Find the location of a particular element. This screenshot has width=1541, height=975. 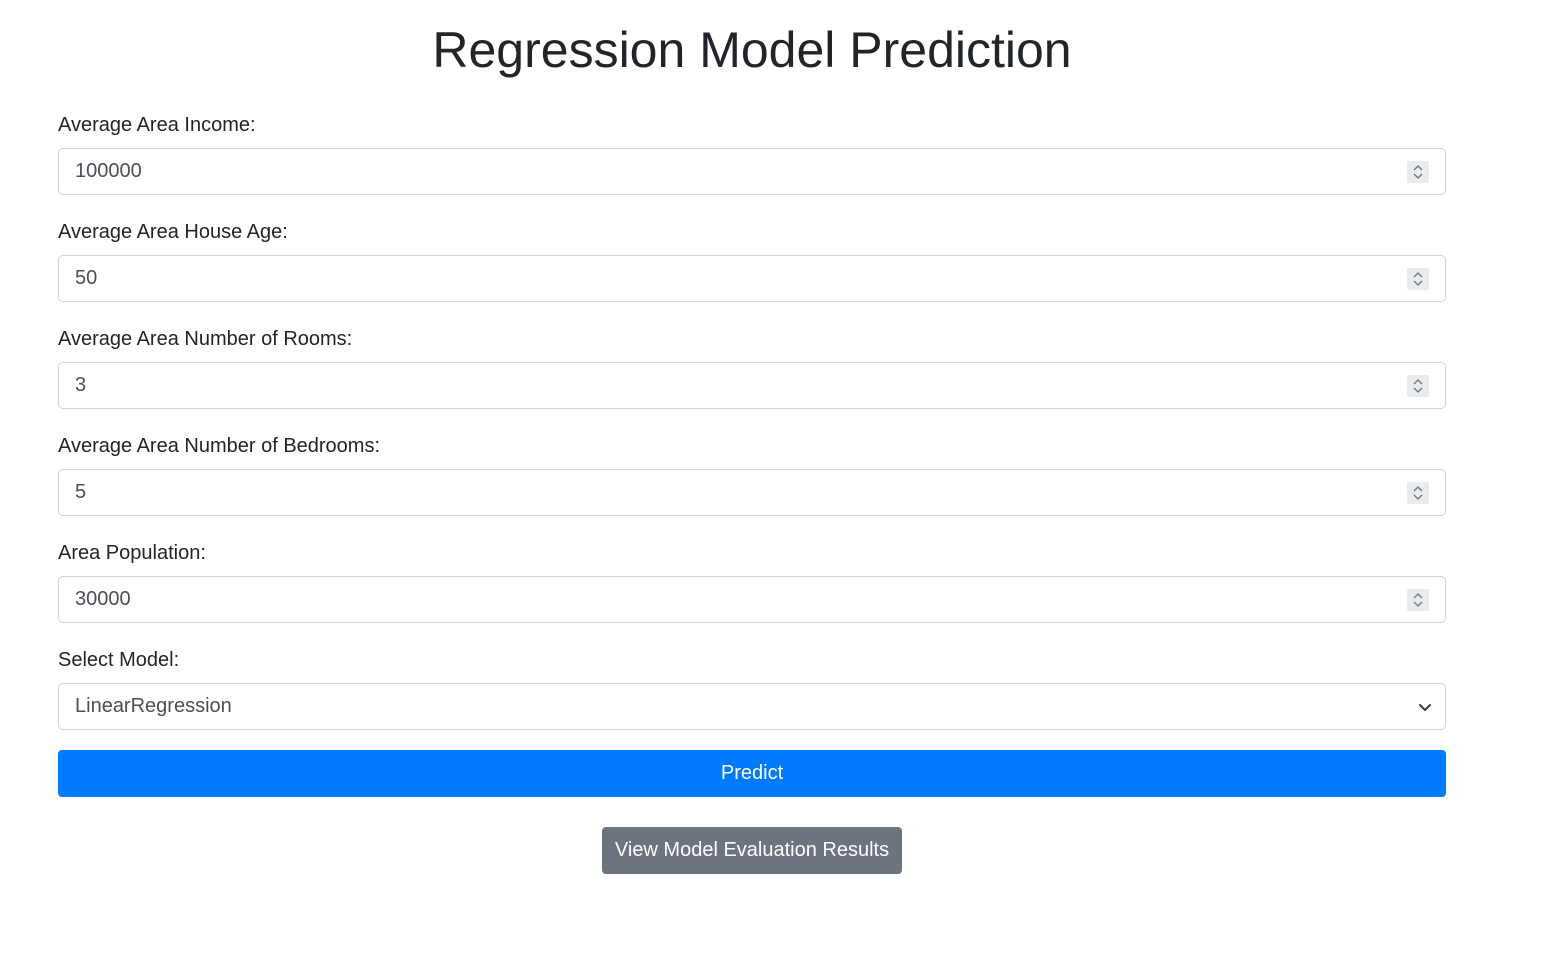

income-label: Average Area Income: is located at coordinates (157, 125).